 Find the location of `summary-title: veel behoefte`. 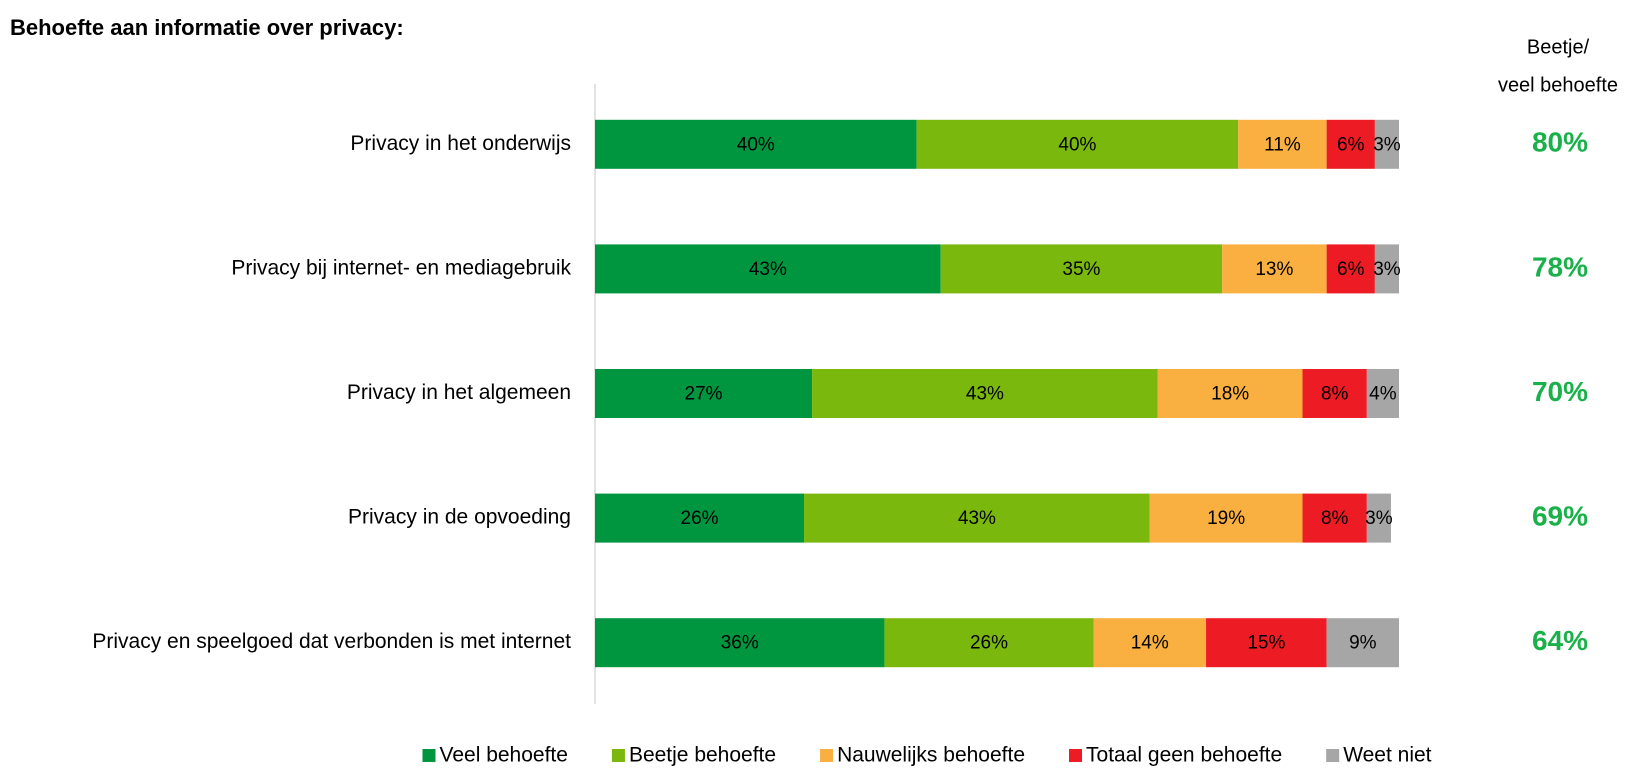

summary-title: veel behoefte is located at coordinates (1558, 85).